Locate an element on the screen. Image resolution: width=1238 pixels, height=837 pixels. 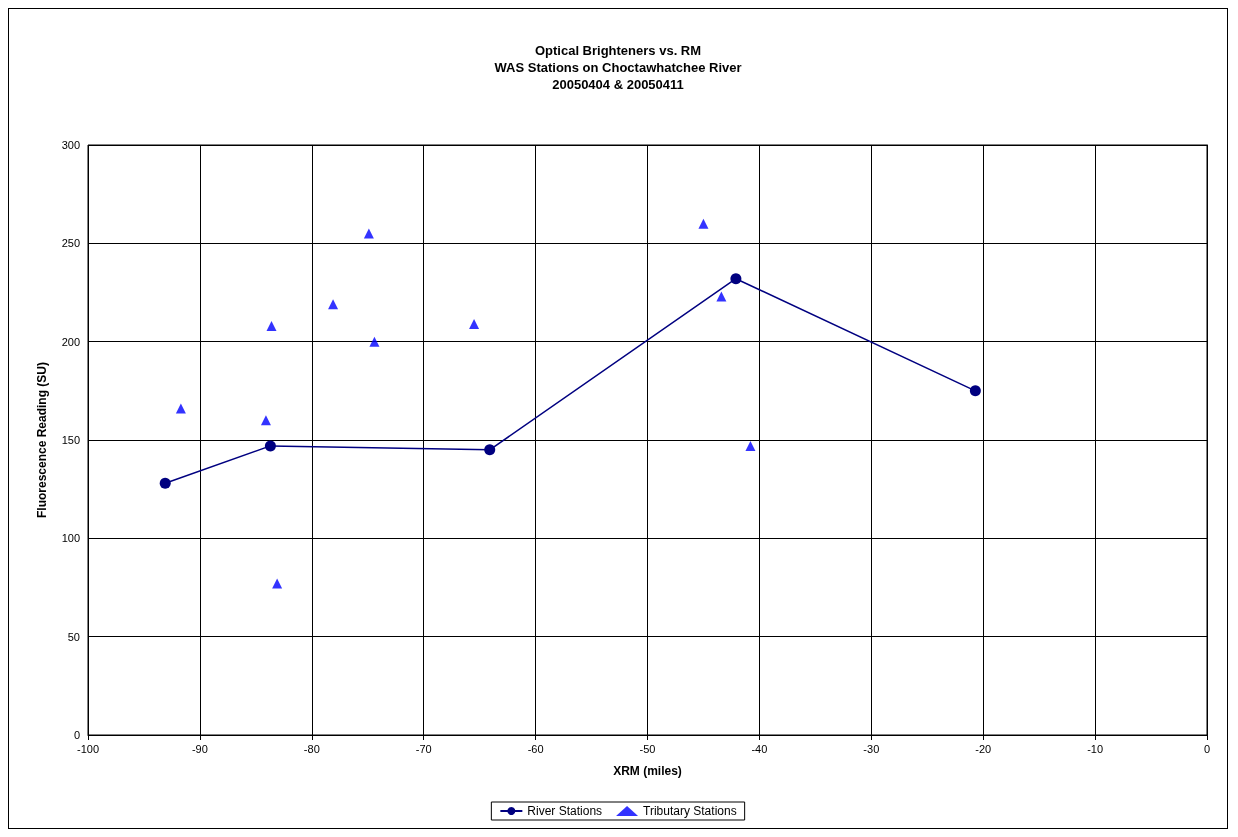
chart-title: Optical Brighteners vs. RM WAS Stations on Choctawhatchee River 20050404 & 20050411 is located at coordinates (618, 67).